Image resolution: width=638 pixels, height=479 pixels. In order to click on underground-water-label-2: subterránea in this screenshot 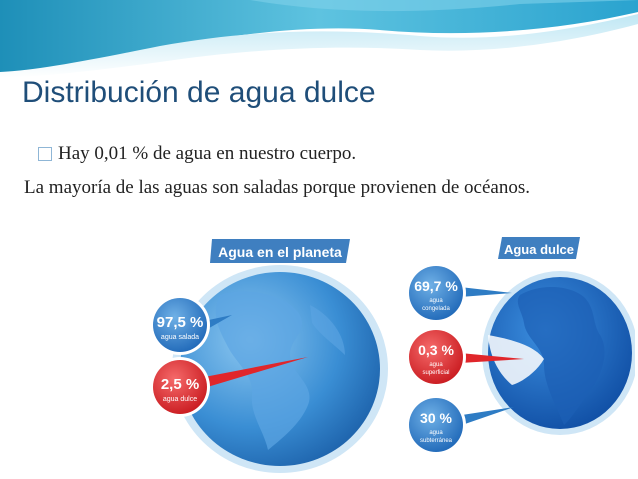, I will do `click(436, 441)`.